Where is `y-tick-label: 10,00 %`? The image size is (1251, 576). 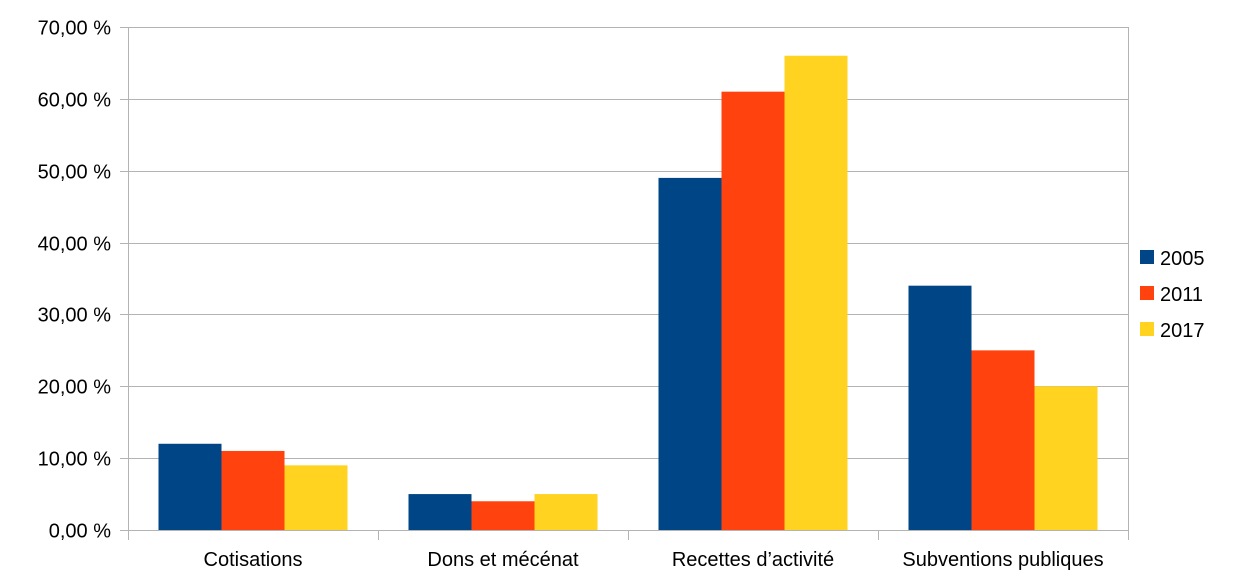
y-tick-label: 10,00 % is located at coordinates (75, 460).